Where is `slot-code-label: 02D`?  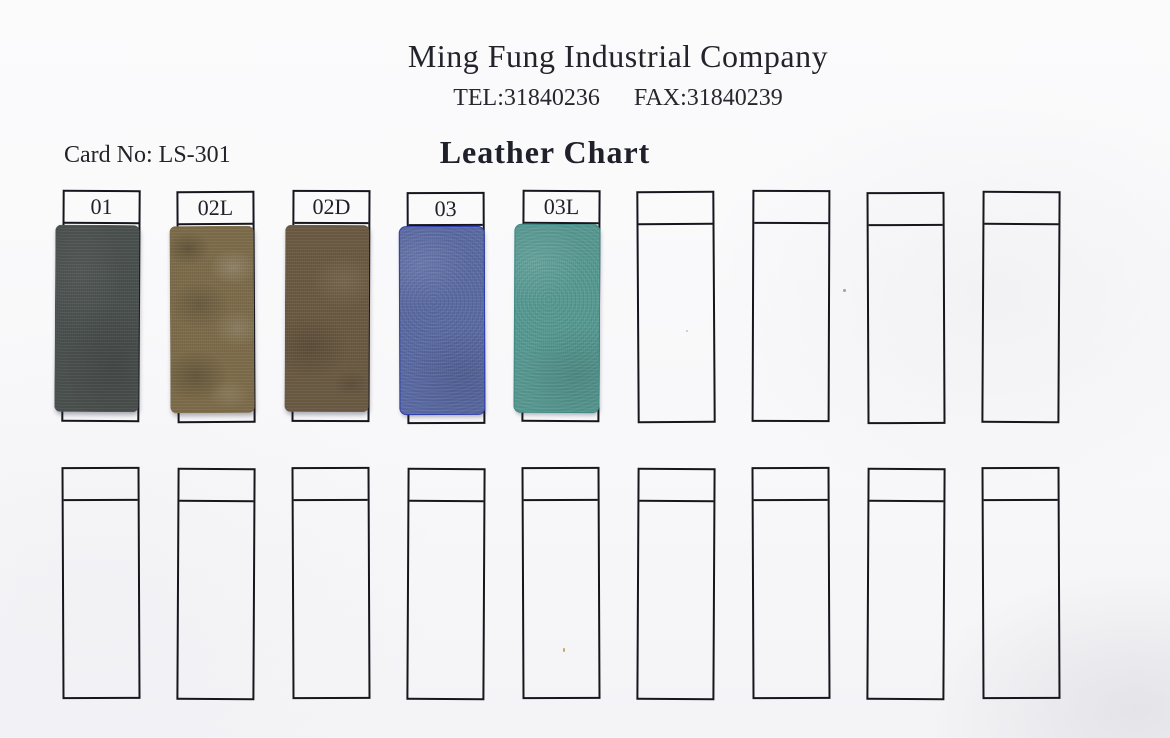 slot-code-label: 02D is located at coordinates (331, 206).